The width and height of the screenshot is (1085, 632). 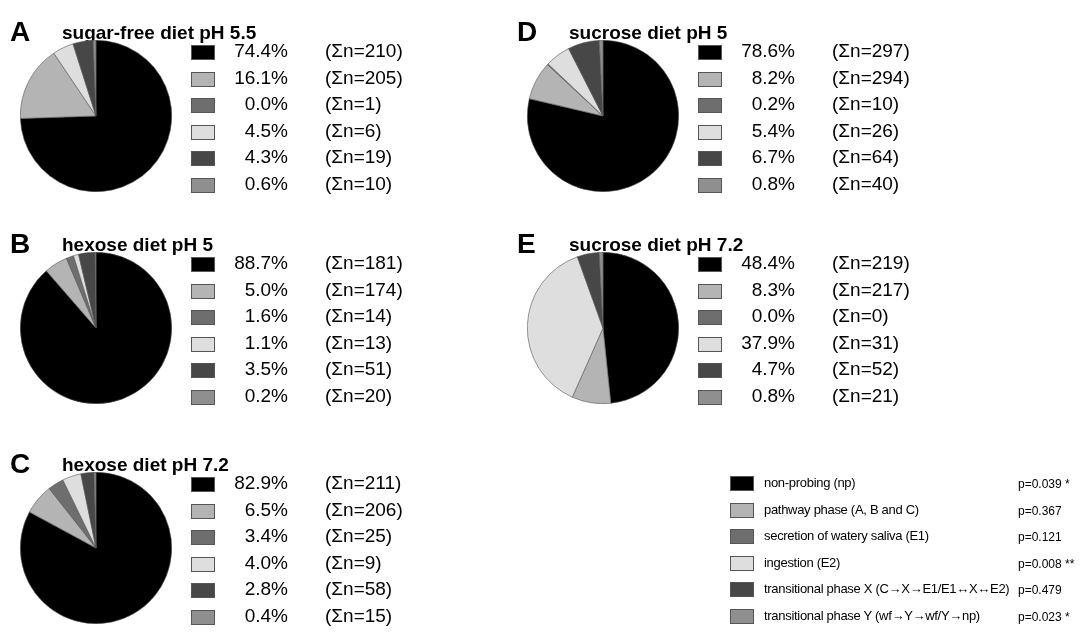 What do you see at coordinates (260, 77) in the screenshot?
I see `legend-label: 16.1%` at bounding box center [260, 77].